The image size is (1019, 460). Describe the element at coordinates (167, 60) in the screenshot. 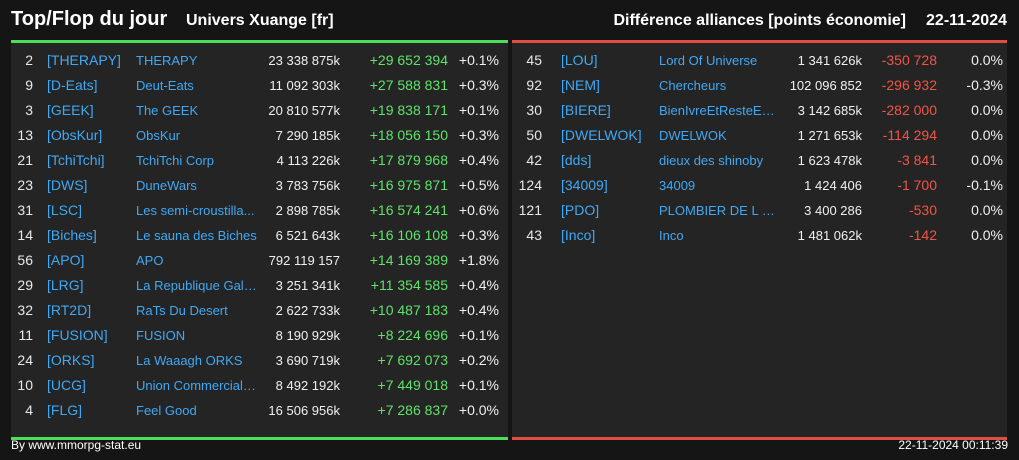

I see `alliance-name-link: THERAPY` at that location.